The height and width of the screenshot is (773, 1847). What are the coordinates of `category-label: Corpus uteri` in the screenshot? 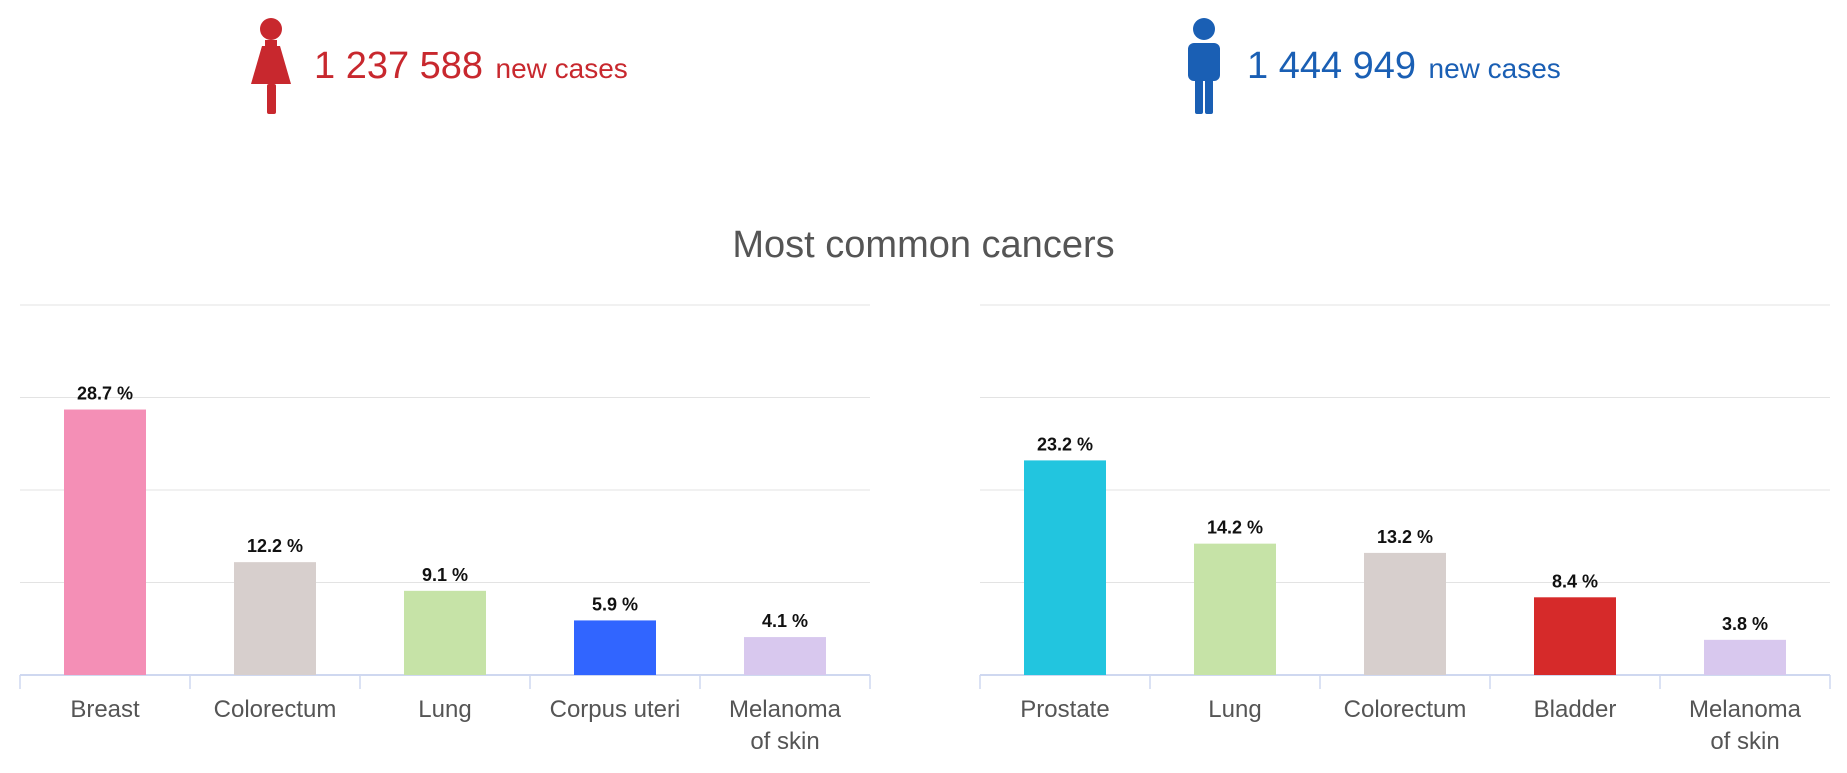 It's located at (615, 709).